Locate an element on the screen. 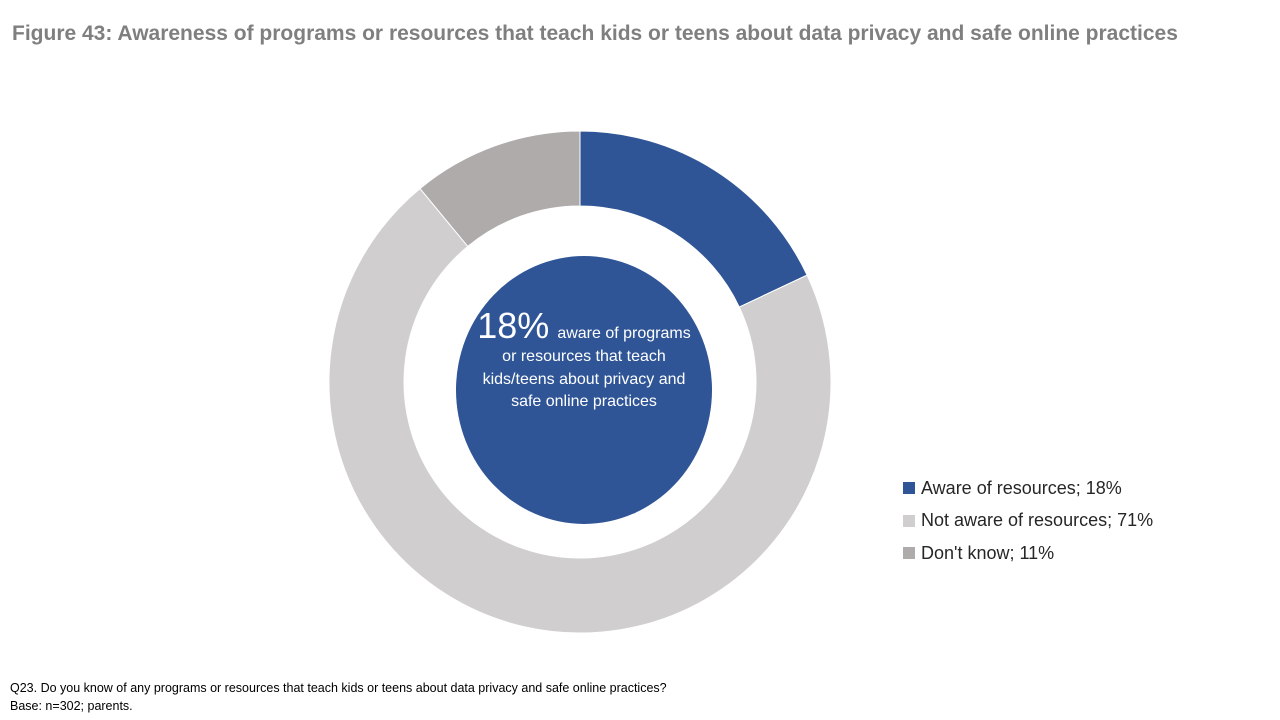 The image size is (1280, 720). legend-label: Aware of resources; 18% is located at coordinates (1021, 487).